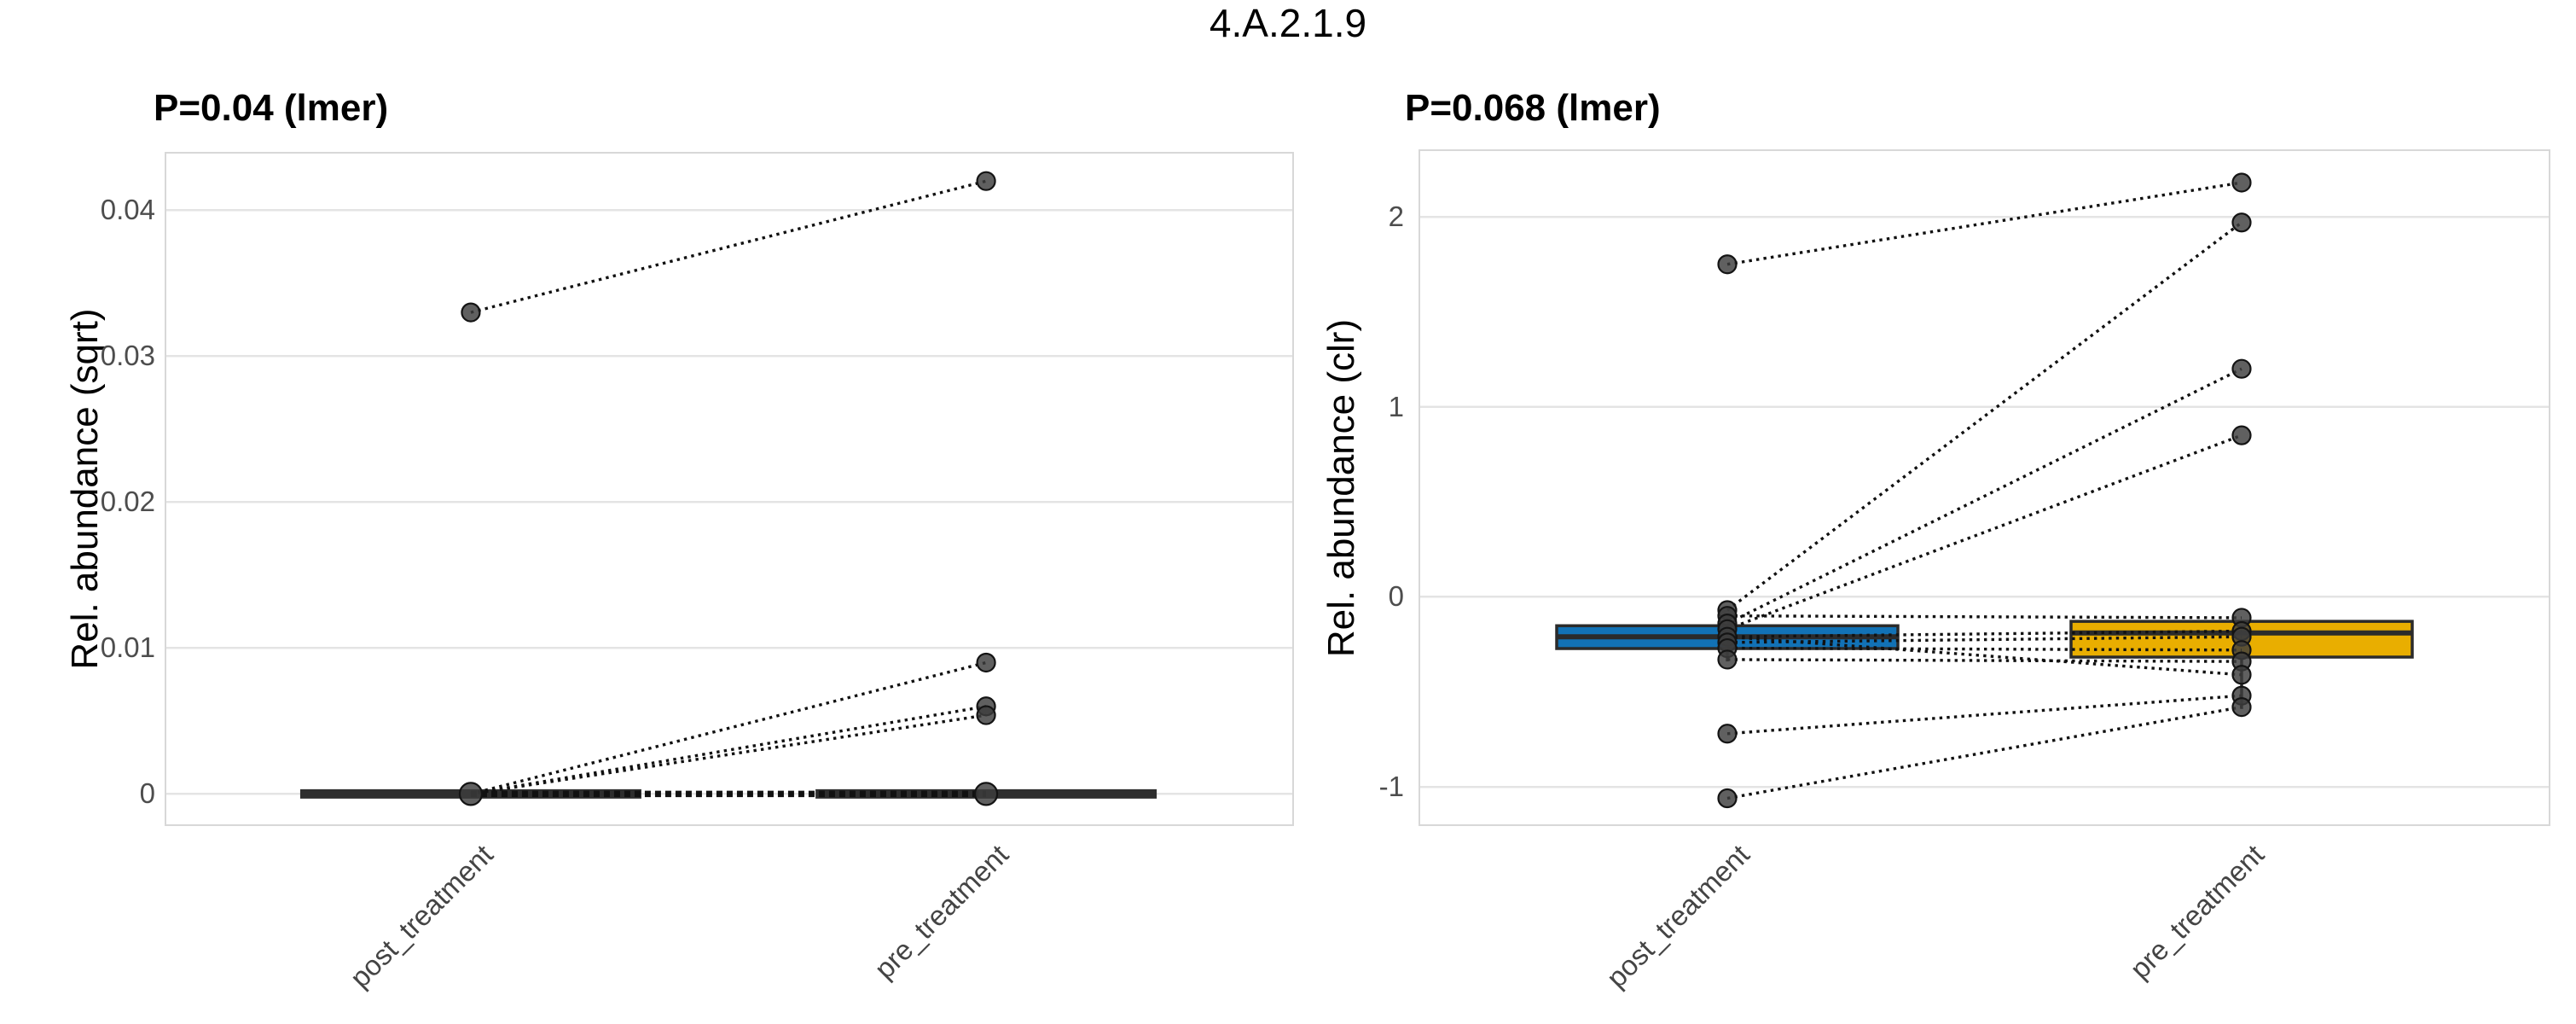 The image size is (2576, 1024). What do you see at coordinates (1341, 488) in the screenshot?
I see `right-y-axis-title: Rel. abundance (clr)` at bounding box center [1341, 488].